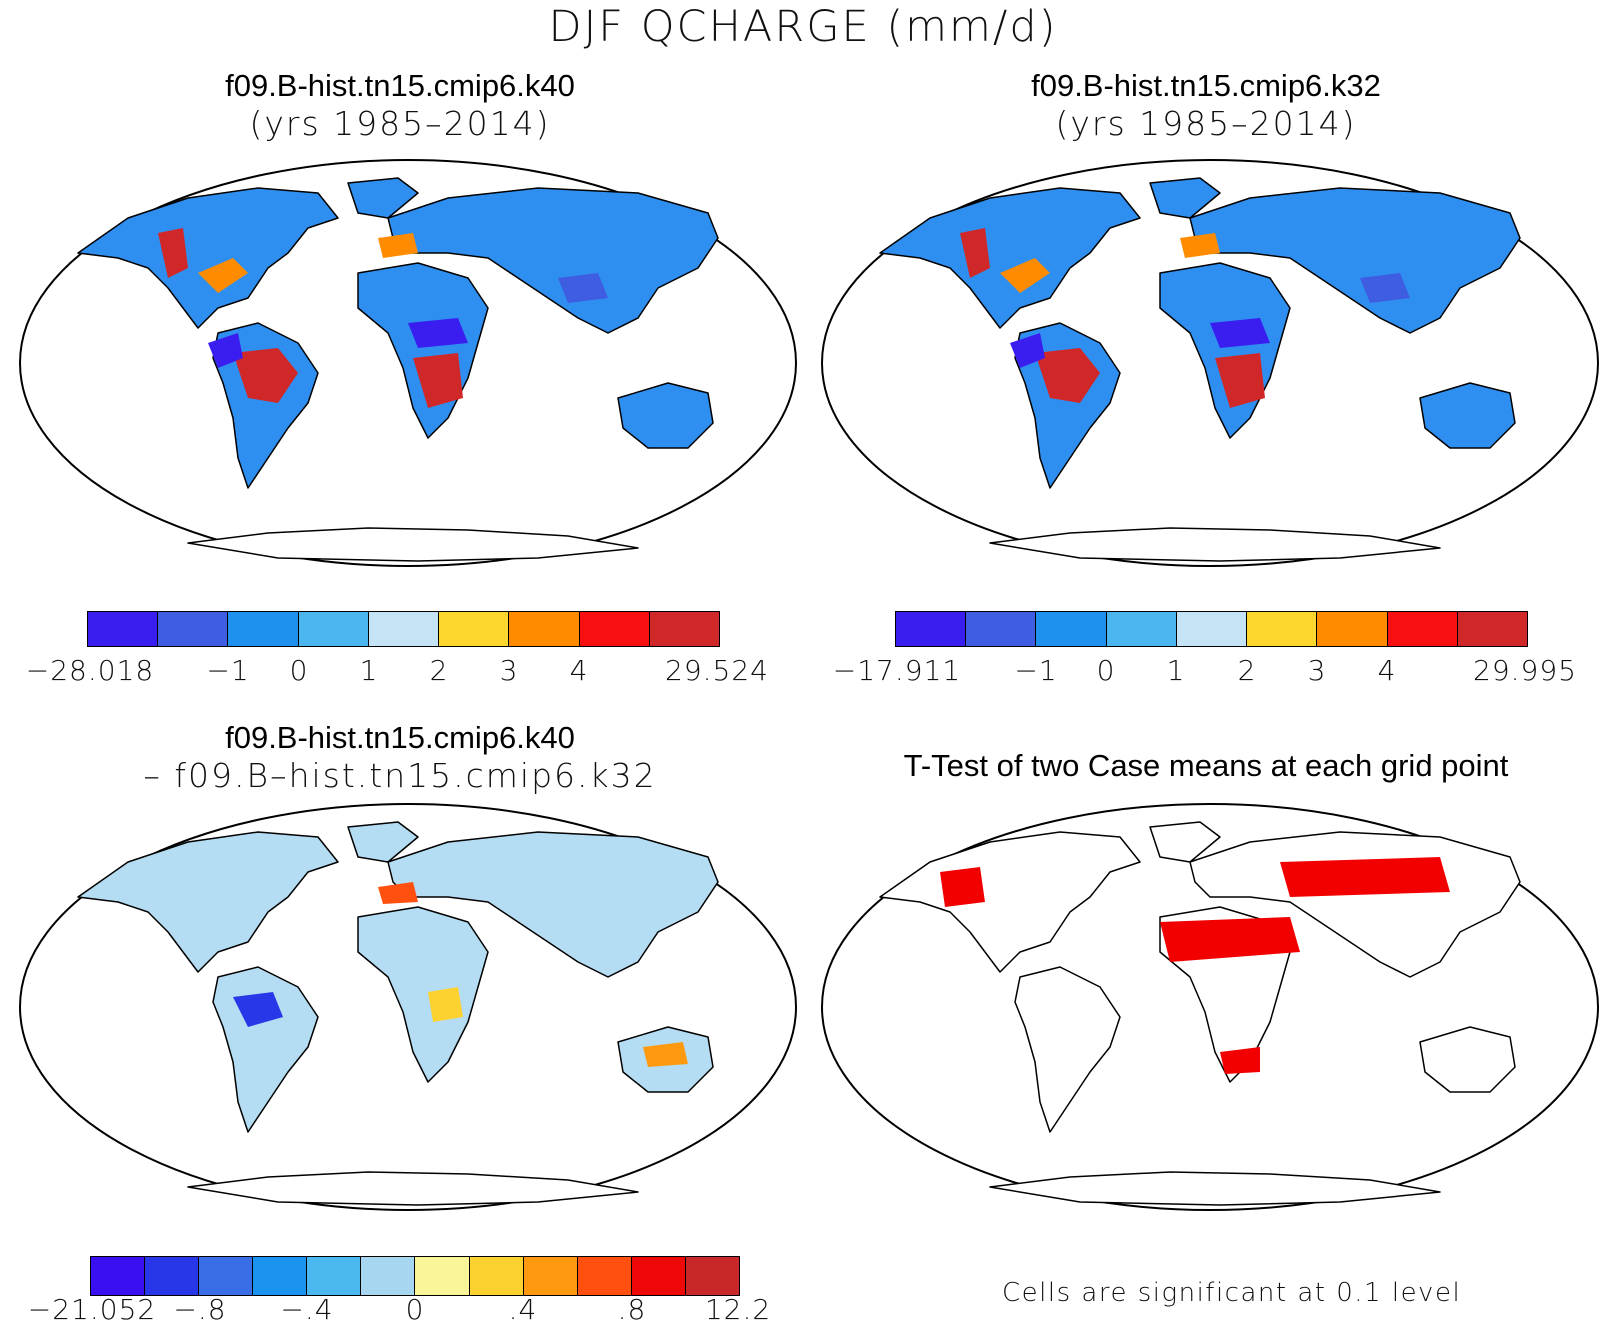 This screenshot has width=1606, height=1327. What do you see at coordinates (200, 1309) in the screenshot?
I see `colorbar-label: −.8` at bounding box center [200, 1309].